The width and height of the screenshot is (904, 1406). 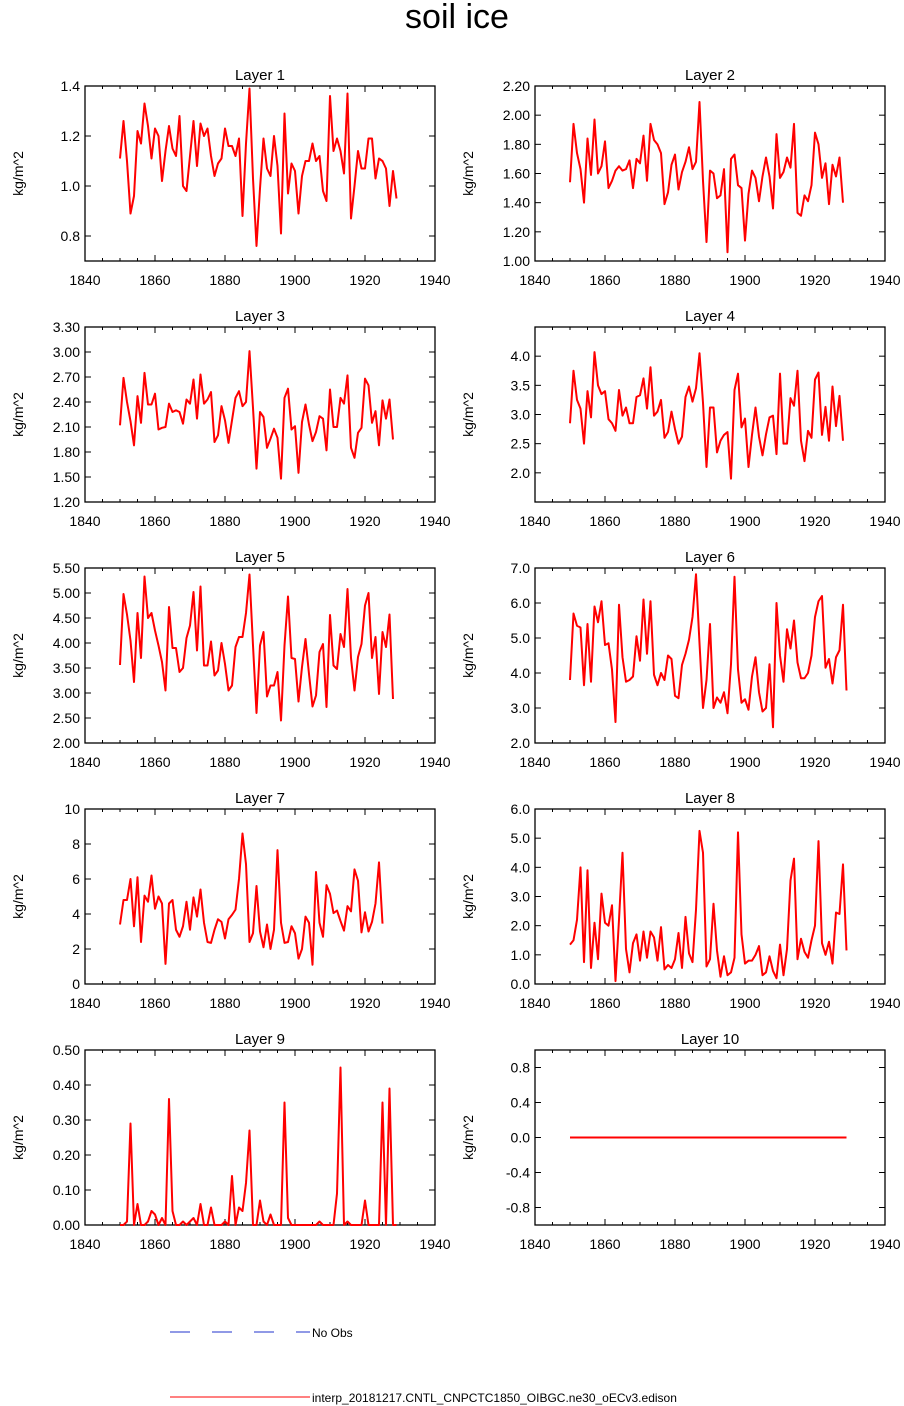 What do you see at coordinates (66, 718) in the screenshot?
I see `y-tick-label: 2.50` at bounding box center [66, 718].